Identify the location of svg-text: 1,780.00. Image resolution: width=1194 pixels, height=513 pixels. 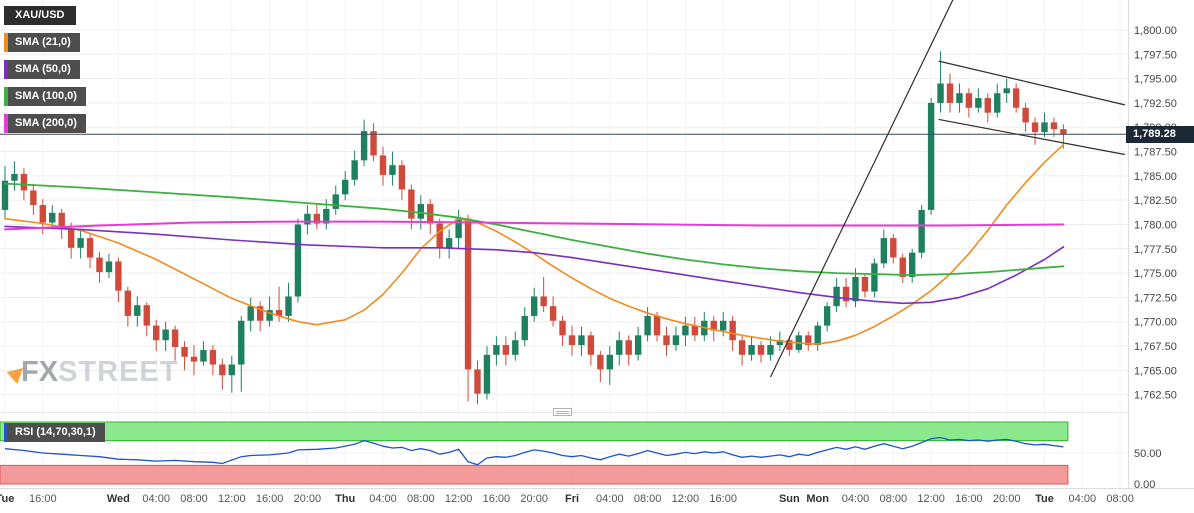
(1155, 225).